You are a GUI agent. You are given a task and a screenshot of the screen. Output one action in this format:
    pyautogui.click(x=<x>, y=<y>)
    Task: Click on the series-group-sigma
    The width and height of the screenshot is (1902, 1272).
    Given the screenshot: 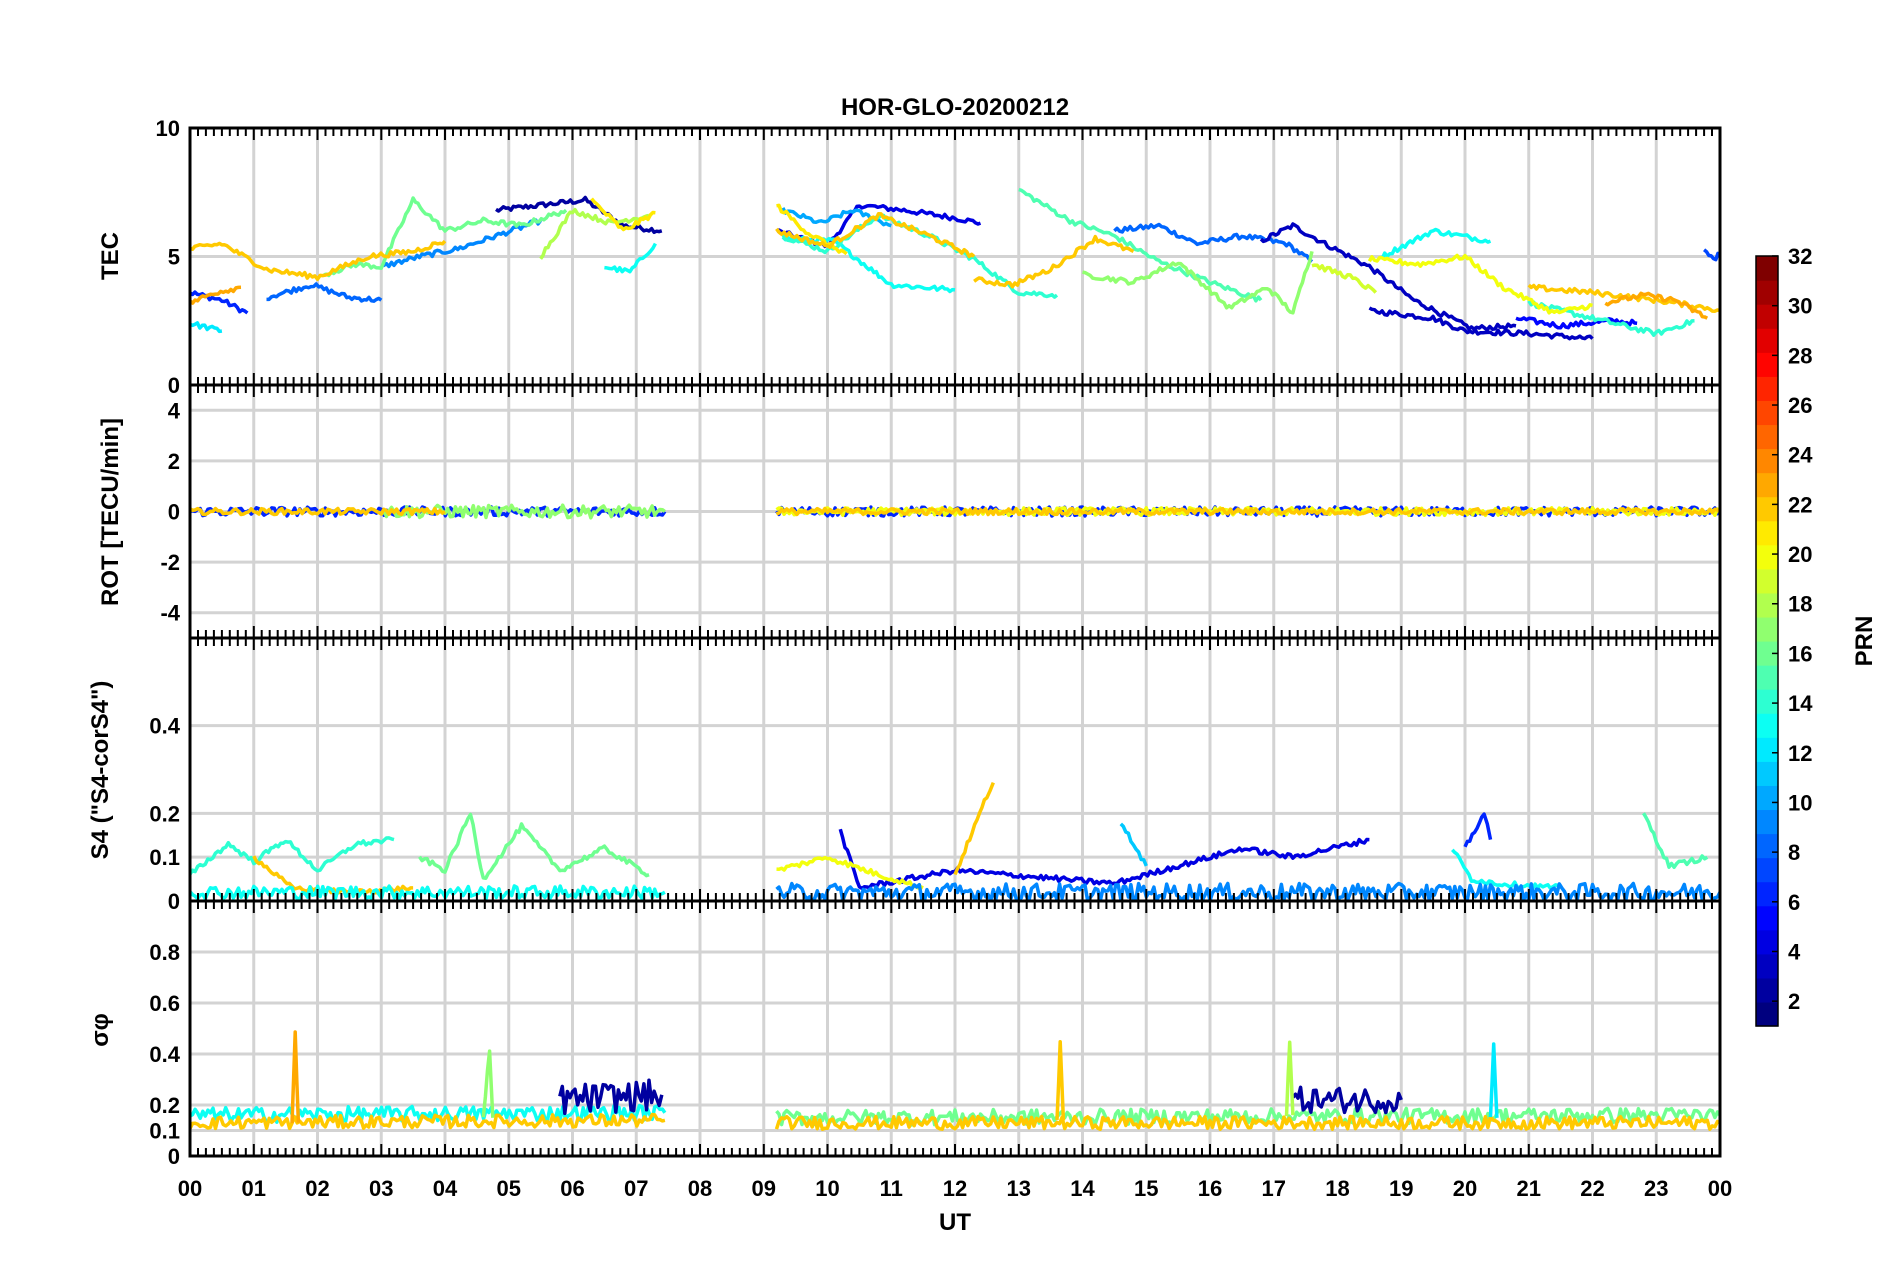 What is the action you would take?
    pyautogui.click(x=955, y=1080)
    